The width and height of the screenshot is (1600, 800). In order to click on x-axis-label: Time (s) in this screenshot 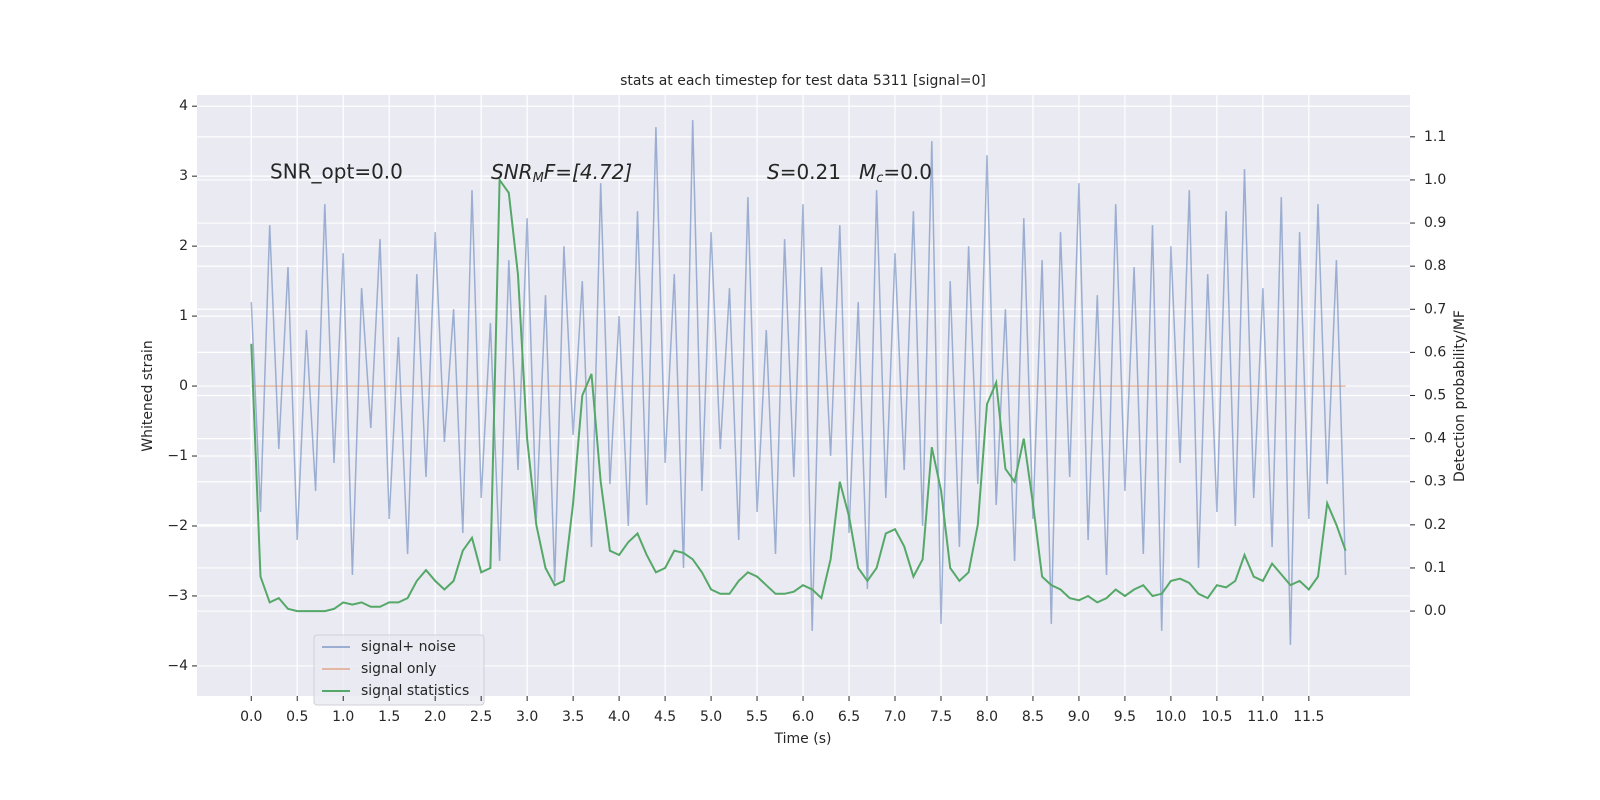, I will do `click(803, 739)`.